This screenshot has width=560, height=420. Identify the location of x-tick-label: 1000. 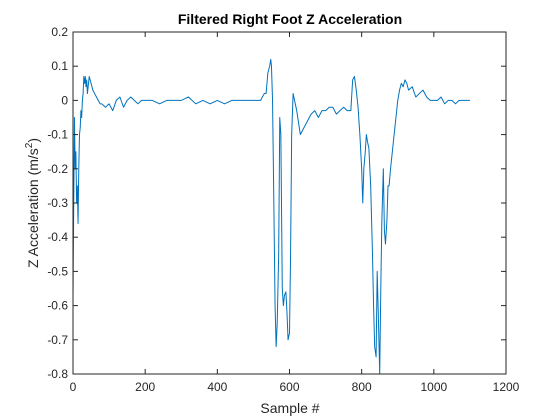
(433, 387).